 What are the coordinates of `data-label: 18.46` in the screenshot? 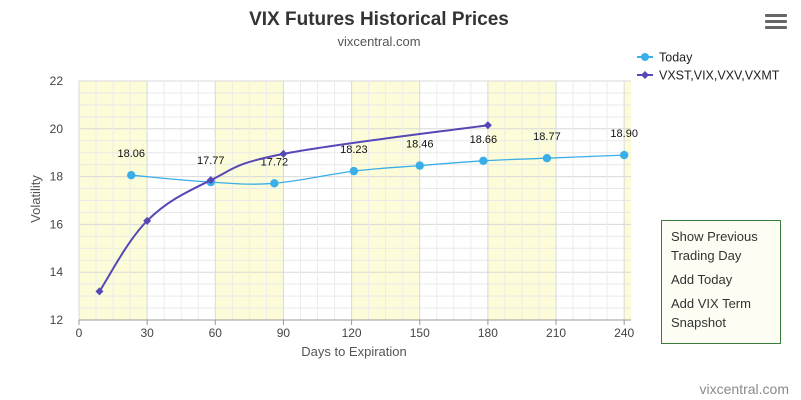 It's located at (420, 145).